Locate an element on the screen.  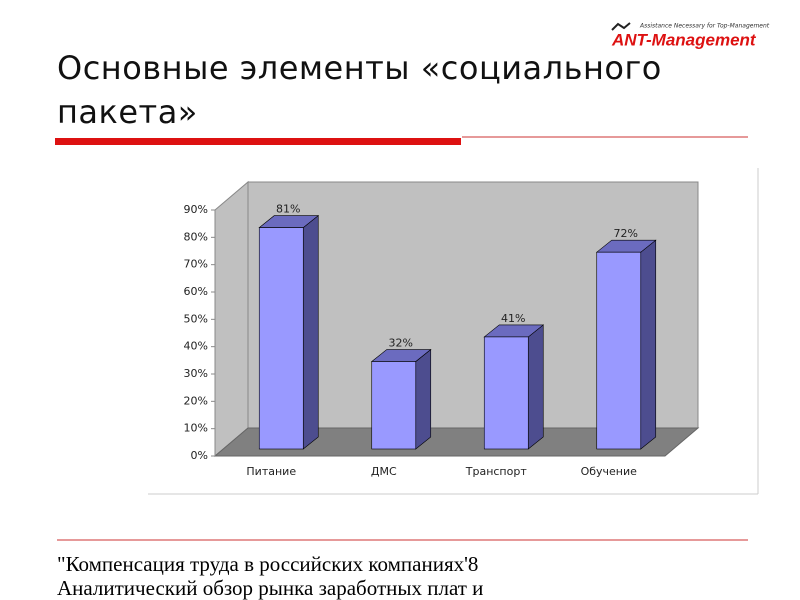
logo-tagline: Assistance Necessary for Top-Management is located at coordinates (704, 26).